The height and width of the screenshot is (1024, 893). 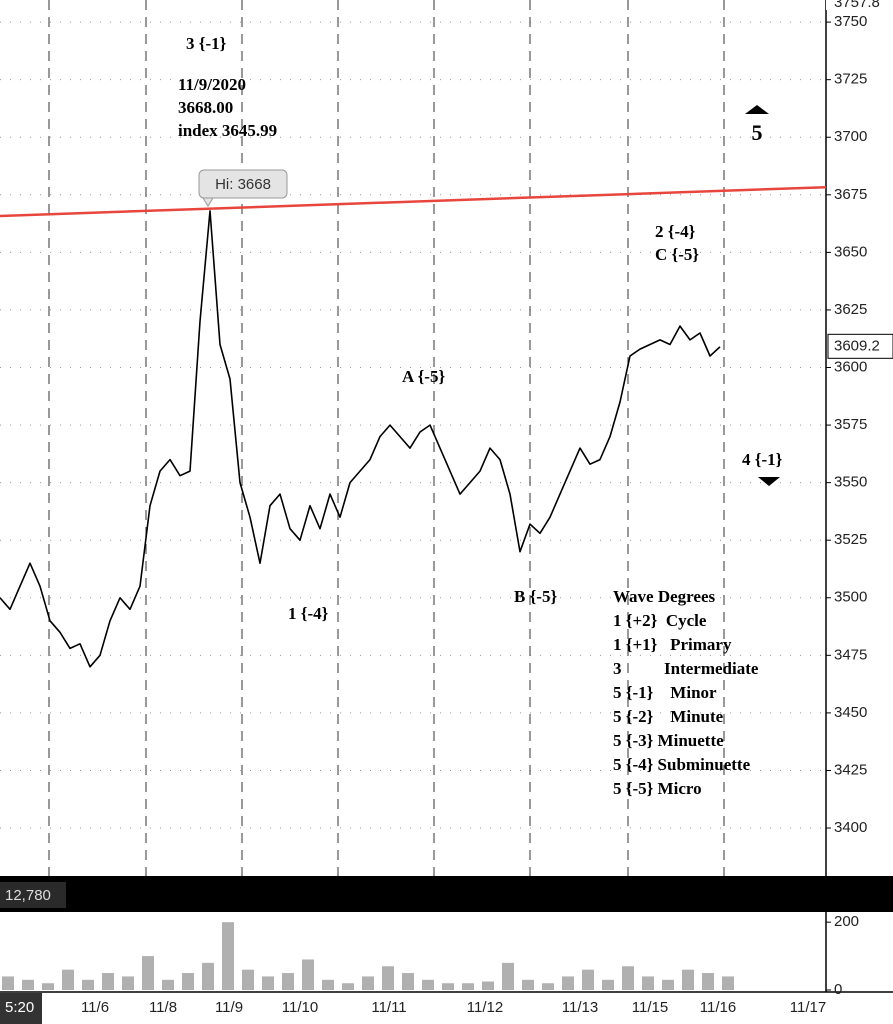 I want to click on top-label-bg, so click(x=859, y=5).